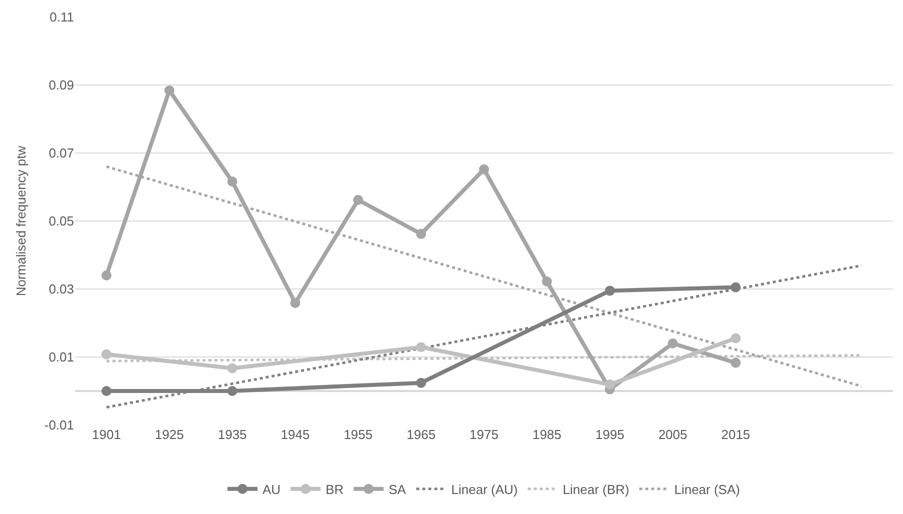  Describe the element at coordinates (673, 434) in the screenshot. I see `x-tick-label: 2005` at that location.